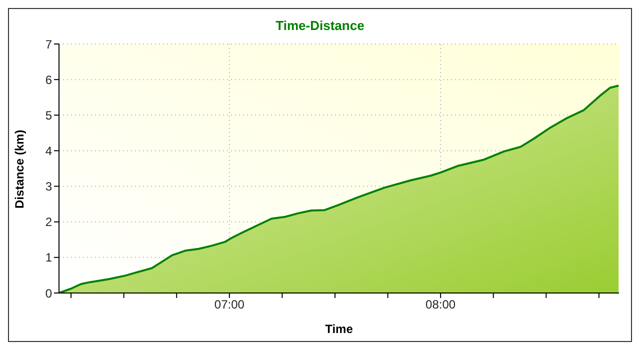 The image size is (640, 350). I want to click on y-tick-label: 5, so click(48, 115).